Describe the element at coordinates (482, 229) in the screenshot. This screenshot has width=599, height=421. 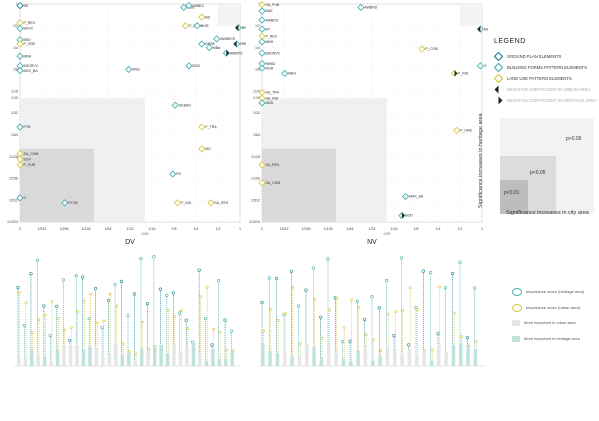
I see `x-tick-label: 1` at that location.